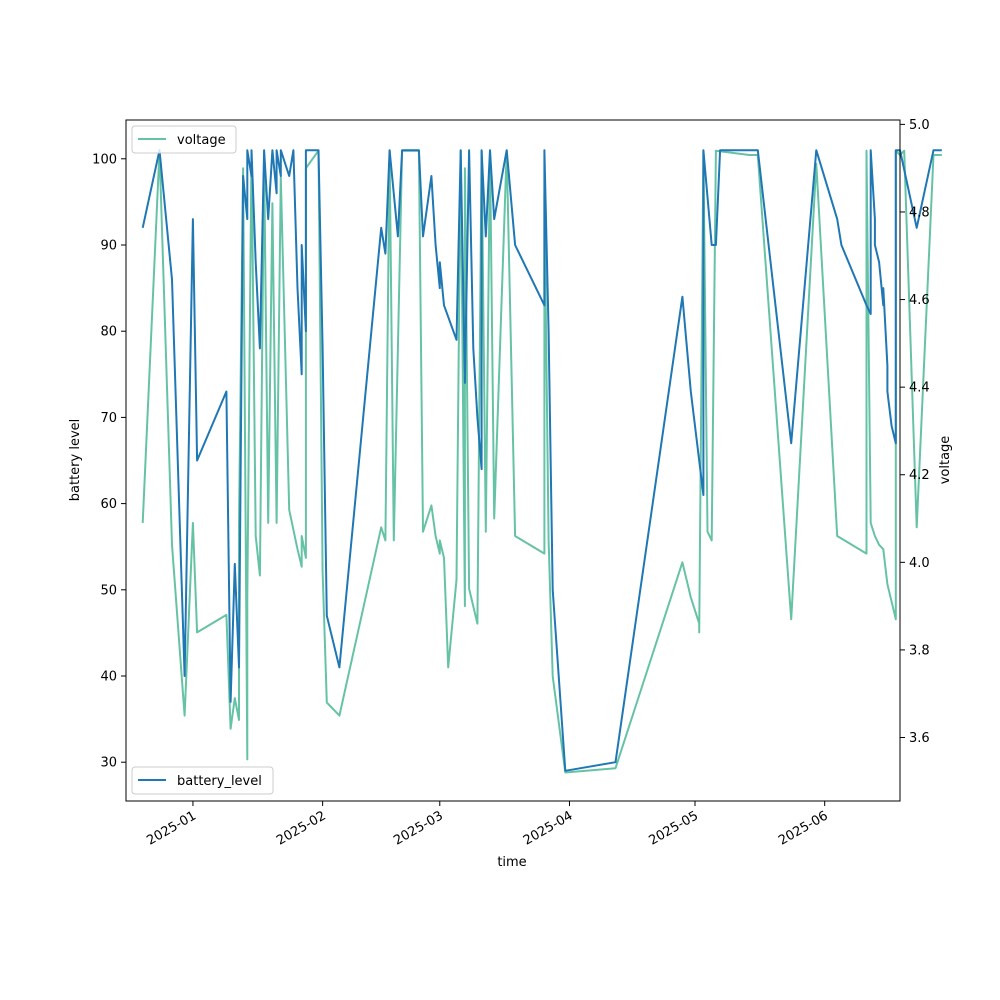 The height and width of the screenshot is (1000, 1000). Describe the element at coordinates (104, 159) in the screenshot. I see `y-tick-label: 100` at that location.